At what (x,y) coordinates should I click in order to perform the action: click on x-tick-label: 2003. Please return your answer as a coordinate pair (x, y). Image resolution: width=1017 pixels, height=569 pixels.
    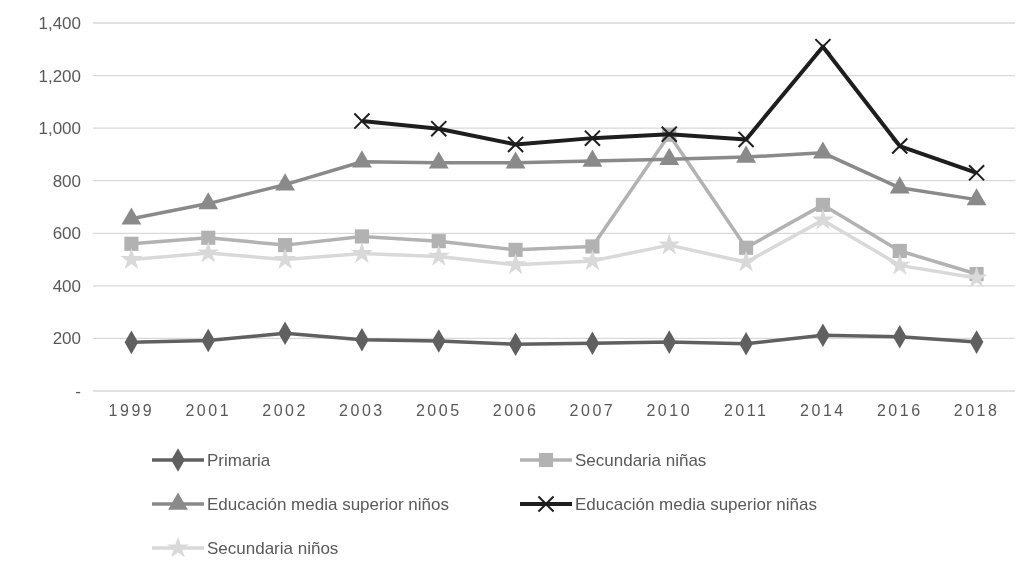
    Looking at the image, I should click on (362, 411).